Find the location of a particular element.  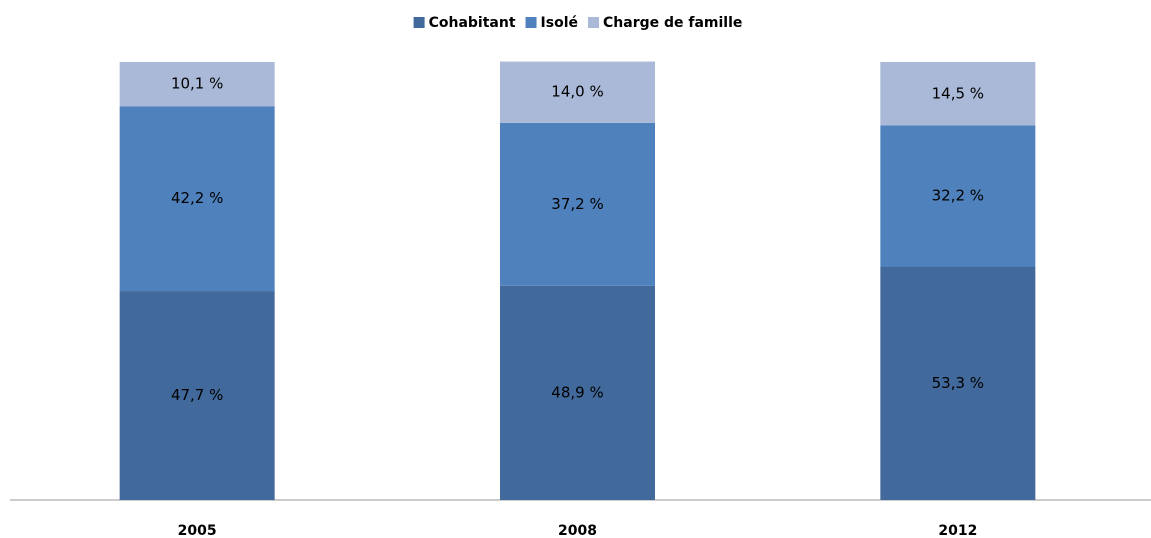

data-label: 32,2 % is located at coordinates (958, 196).